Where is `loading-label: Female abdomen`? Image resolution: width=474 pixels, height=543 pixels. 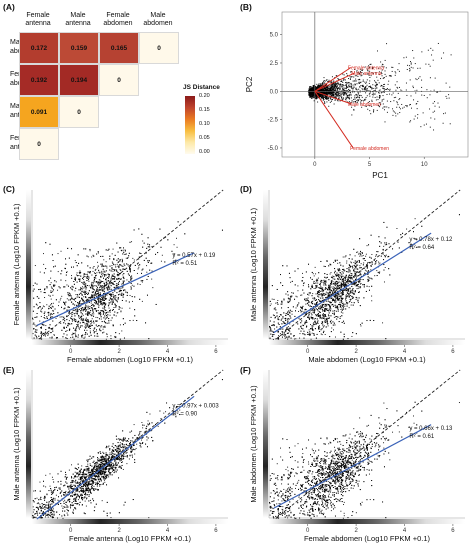 loading-label: Female abdomen is located at coordinates (369, 149).